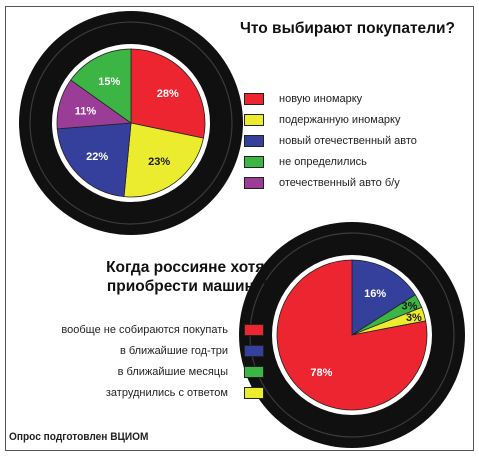  I want to click on legend-item: не определились, so click(330, 161).